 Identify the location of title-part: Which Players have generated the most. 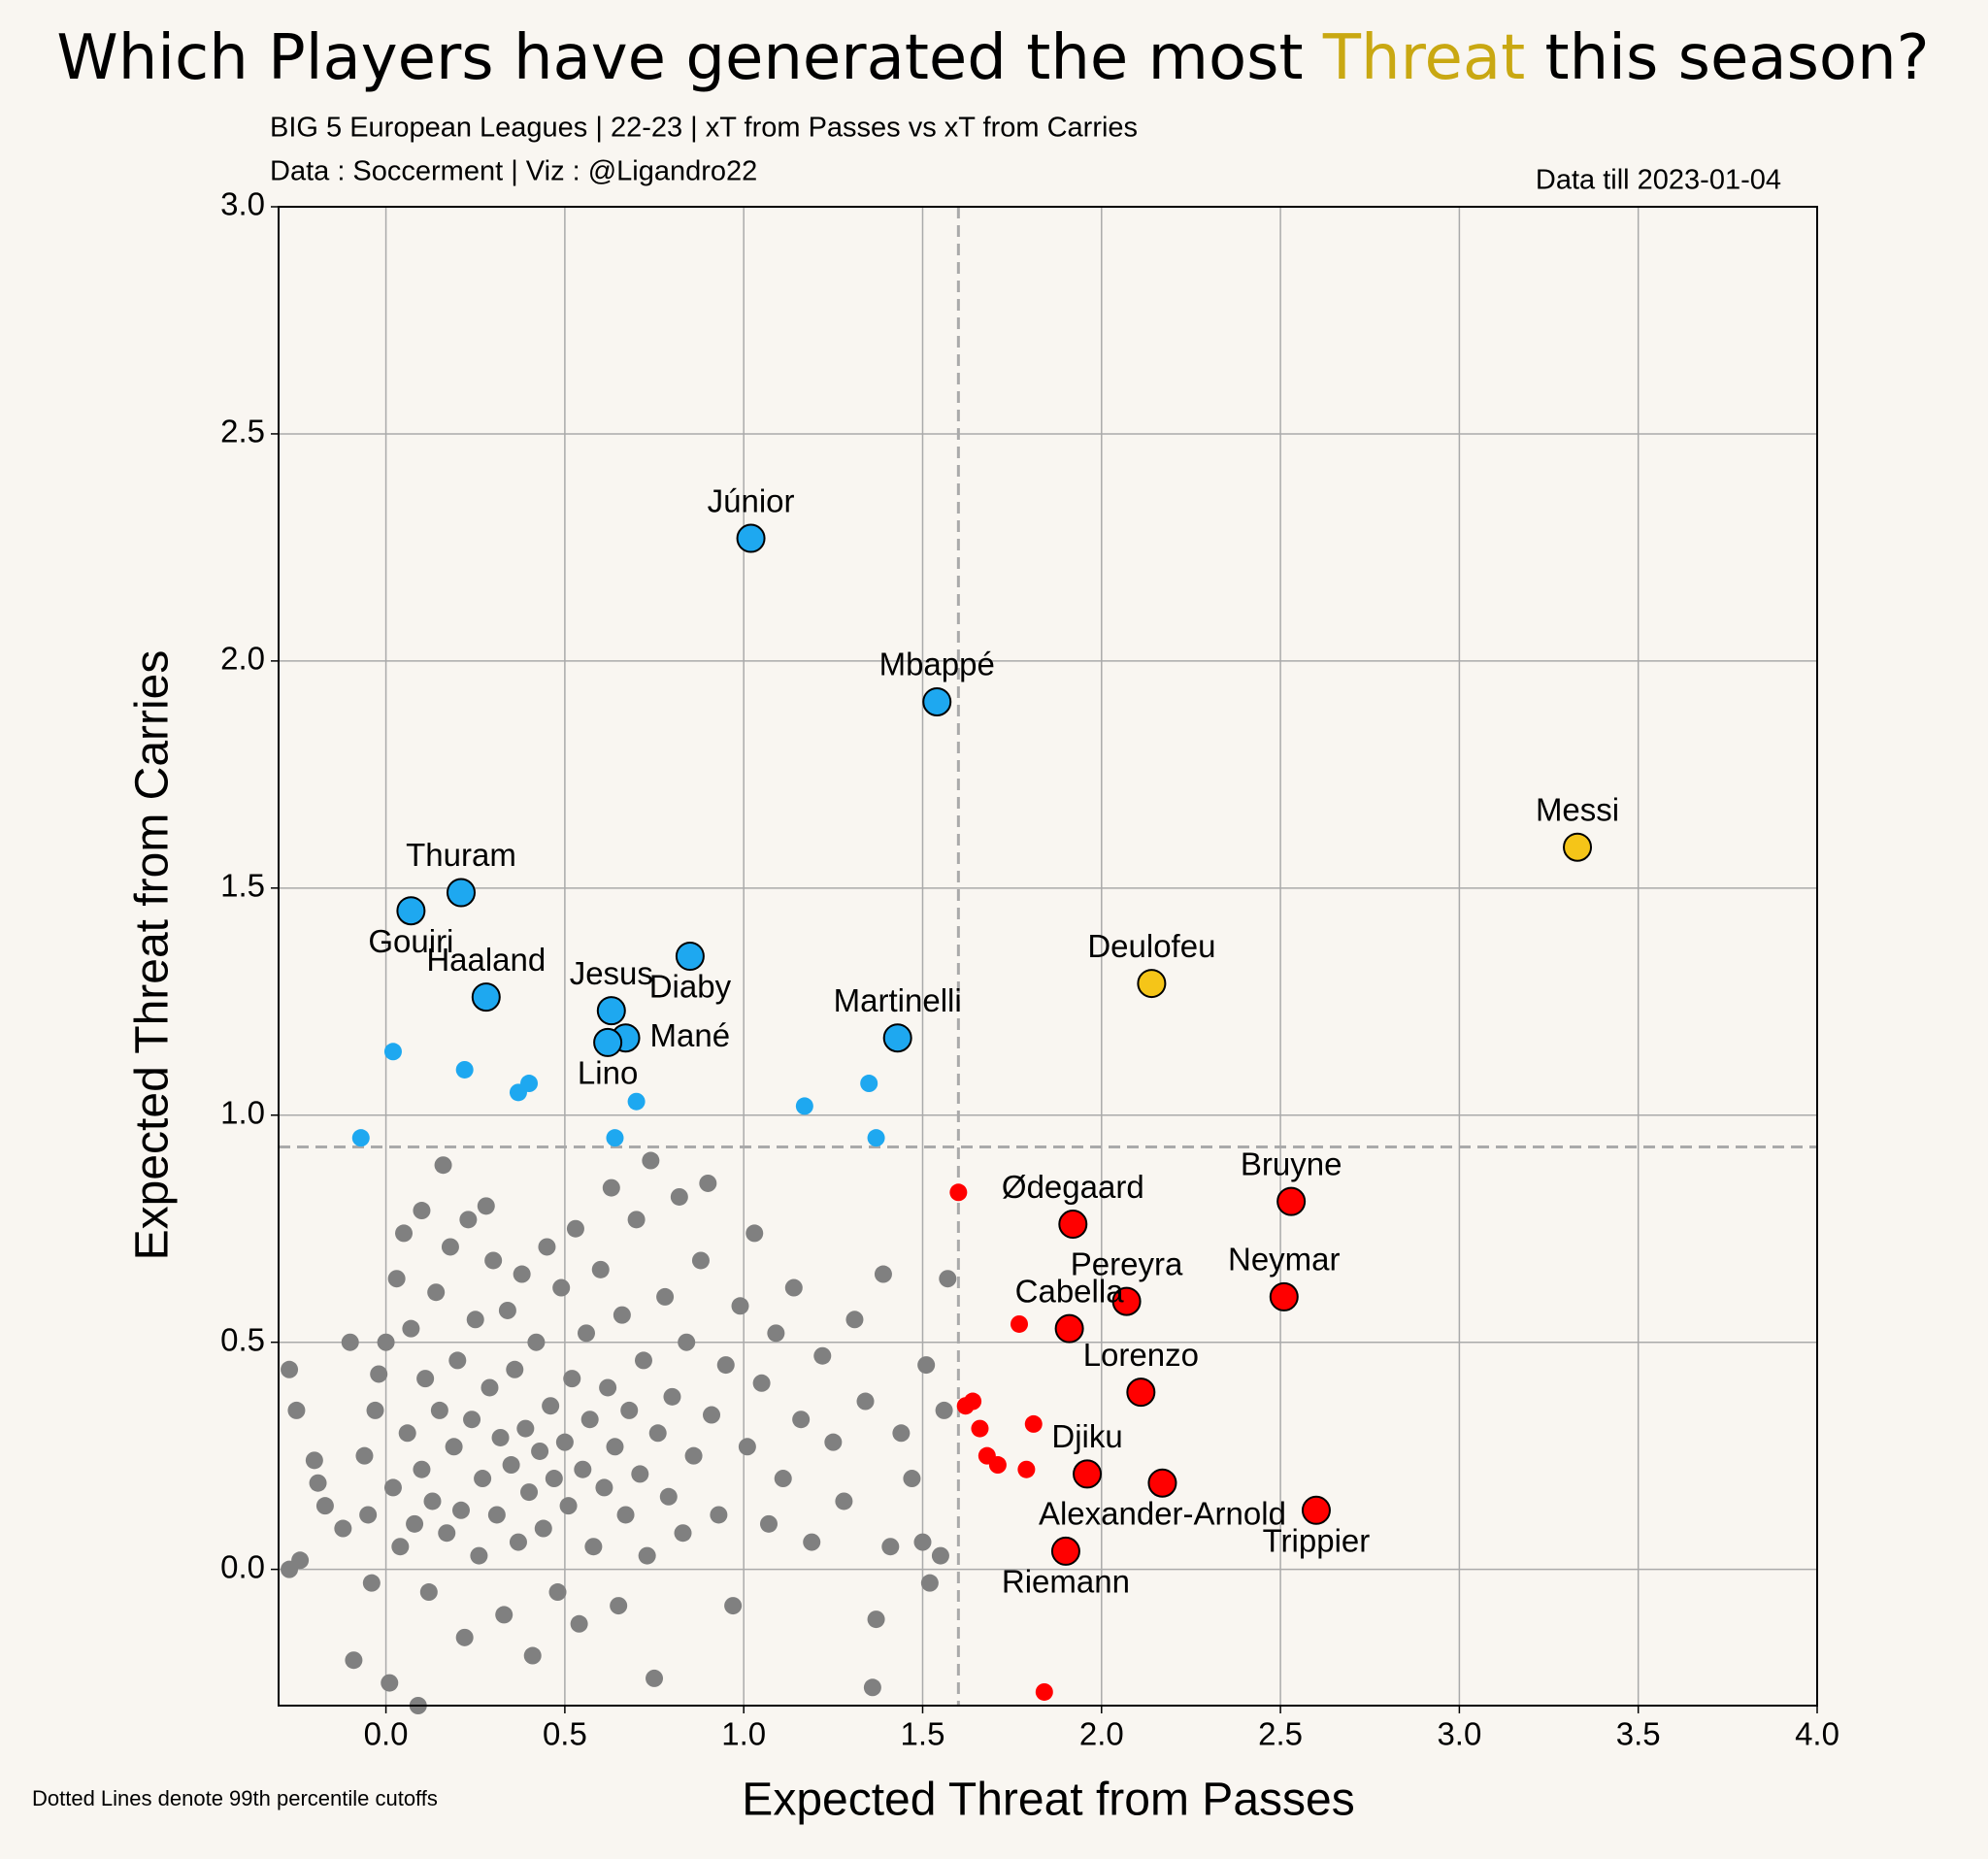
(690, 58).